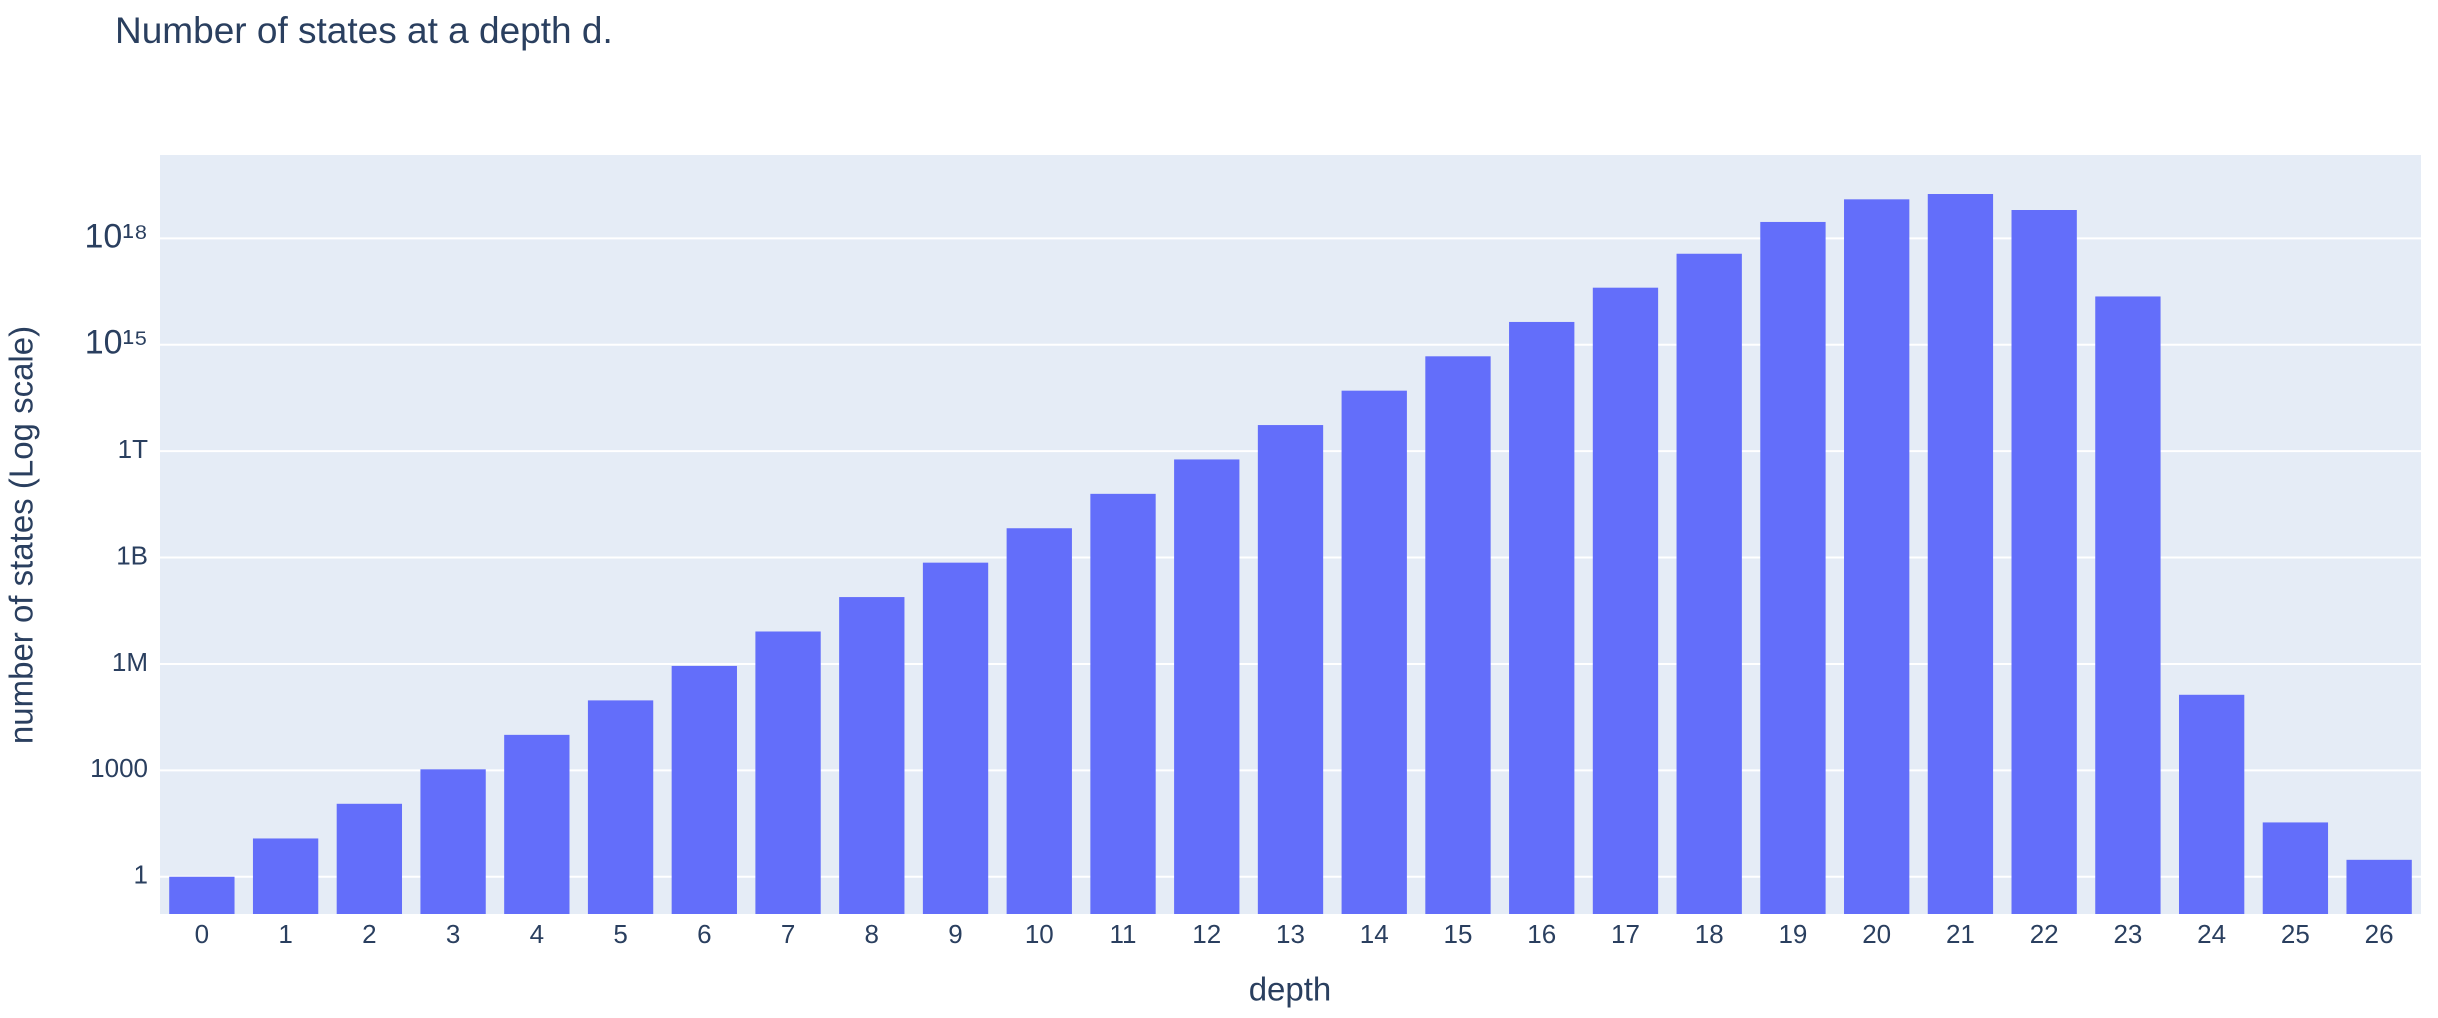  I want to click on x-tick-label: 3, so click(453, 934).